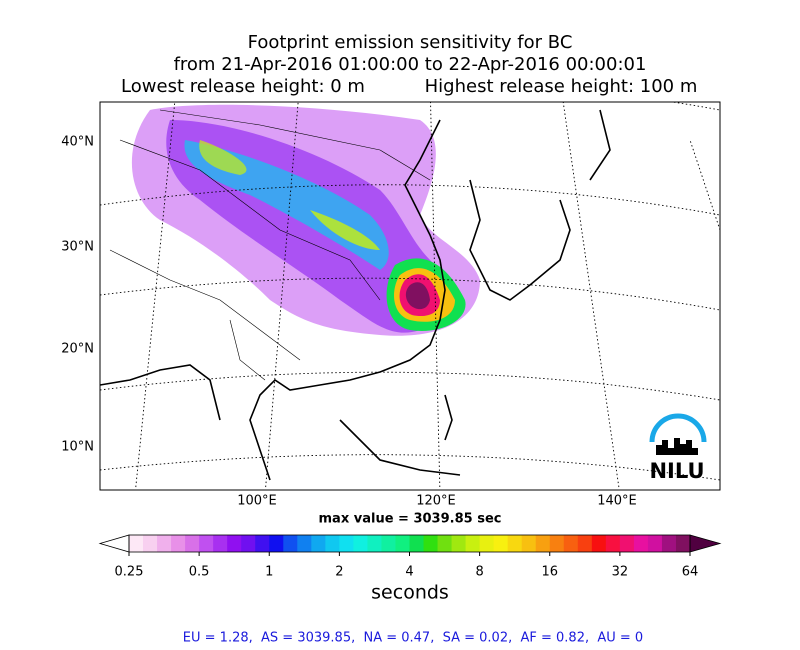 Image resolution: width=800 pixels, height=650 pixels. I want to click on release-low: Lowest release height: 0 m, so click(243, 86).